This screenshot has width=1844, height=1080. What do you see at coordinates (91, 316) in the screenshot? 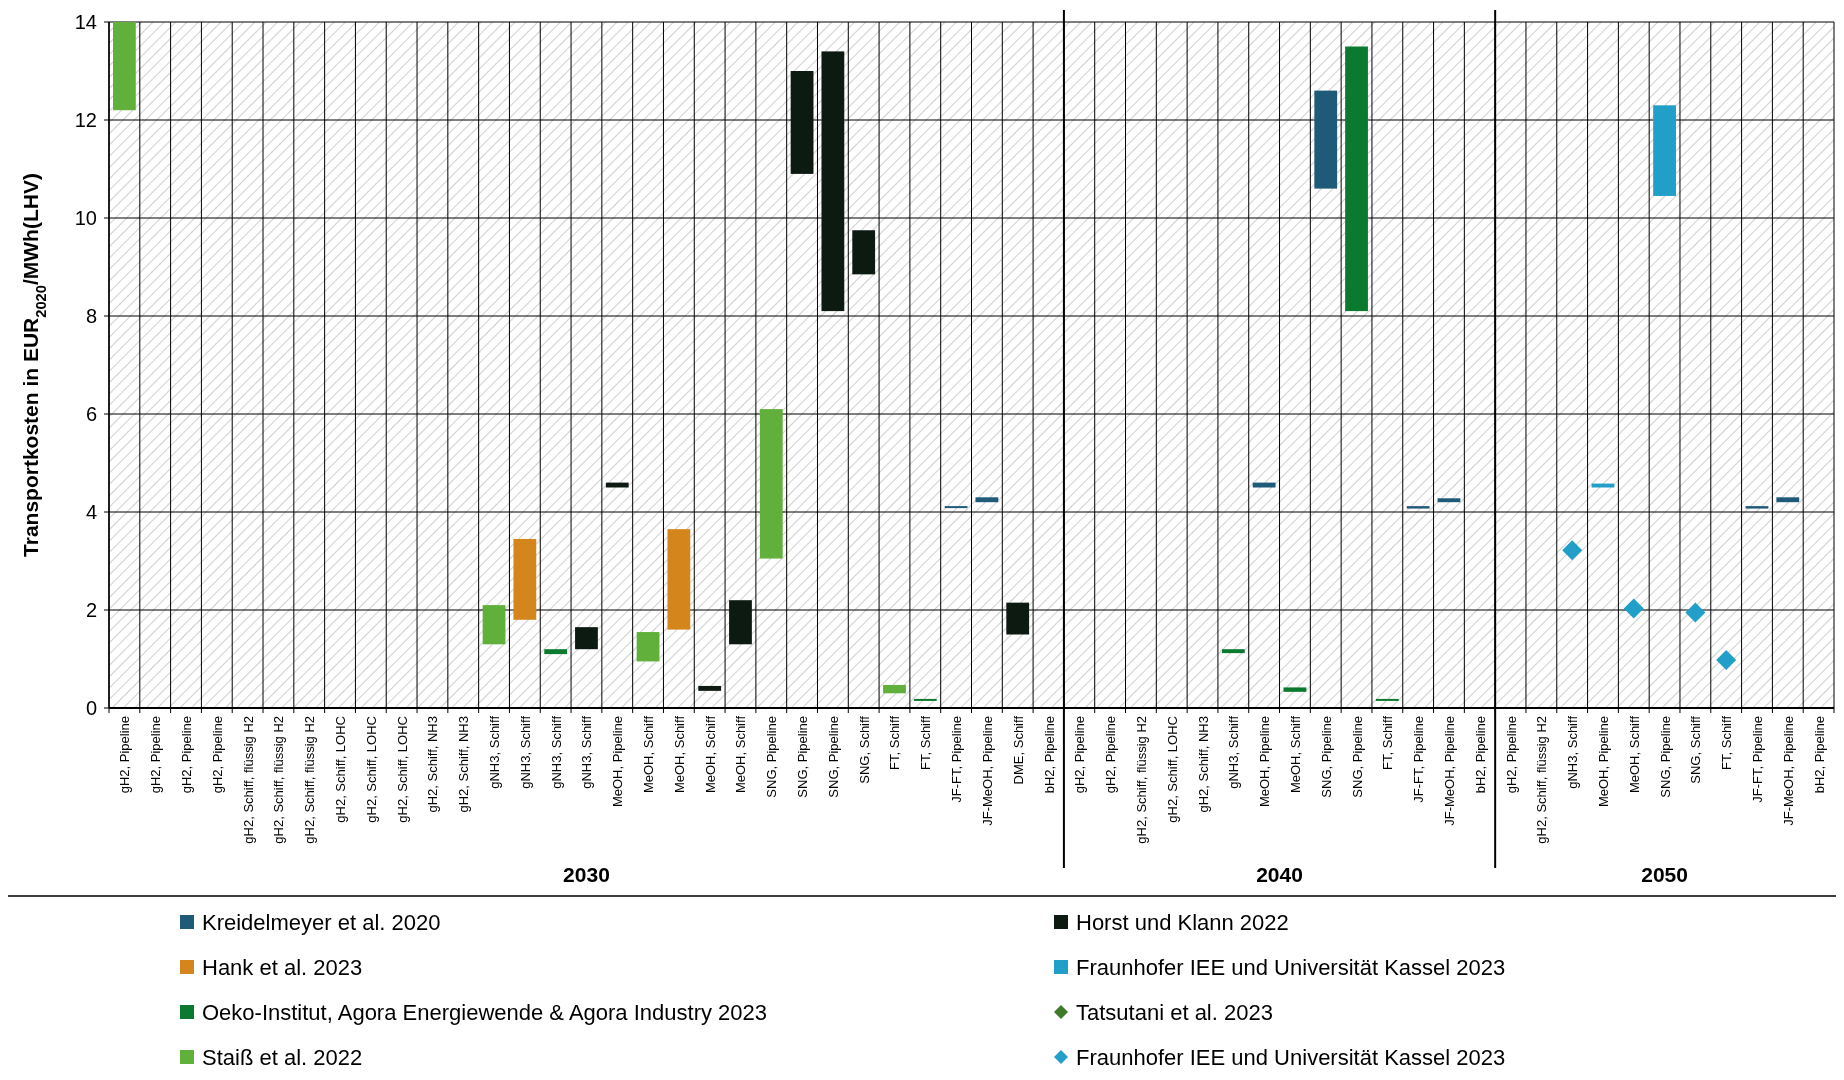
I see `y-tick-label: 8` at bounding box center [91, 316].